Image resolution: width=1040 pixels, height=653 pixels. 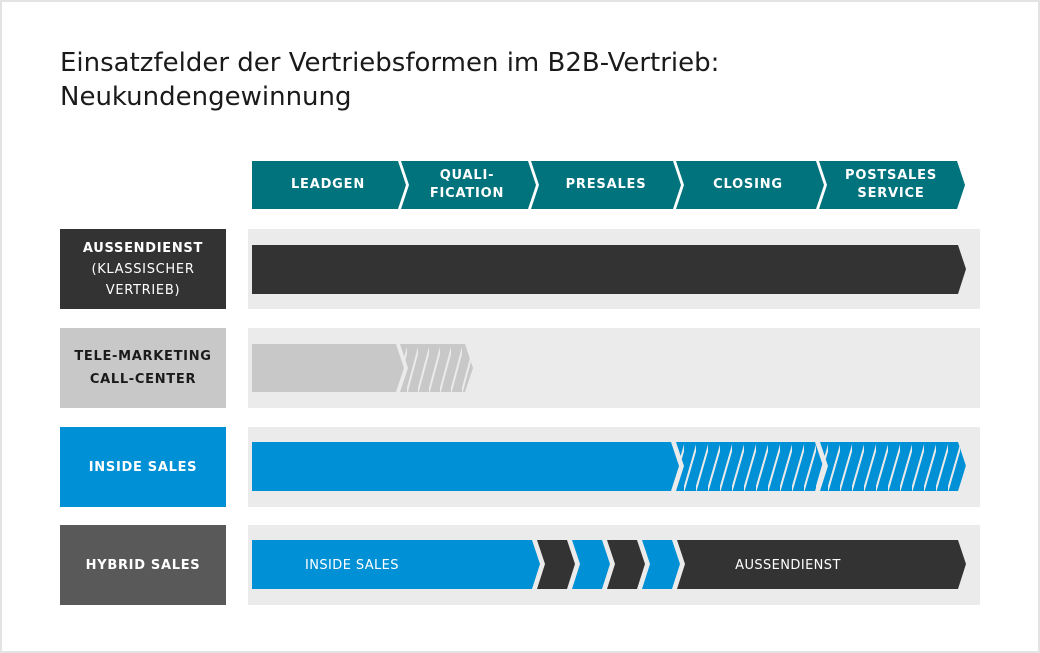 What do you see at coordinates (609, 269) in the screenshot?
I see `aussendienst-bar` at bounding box center [609, 269].